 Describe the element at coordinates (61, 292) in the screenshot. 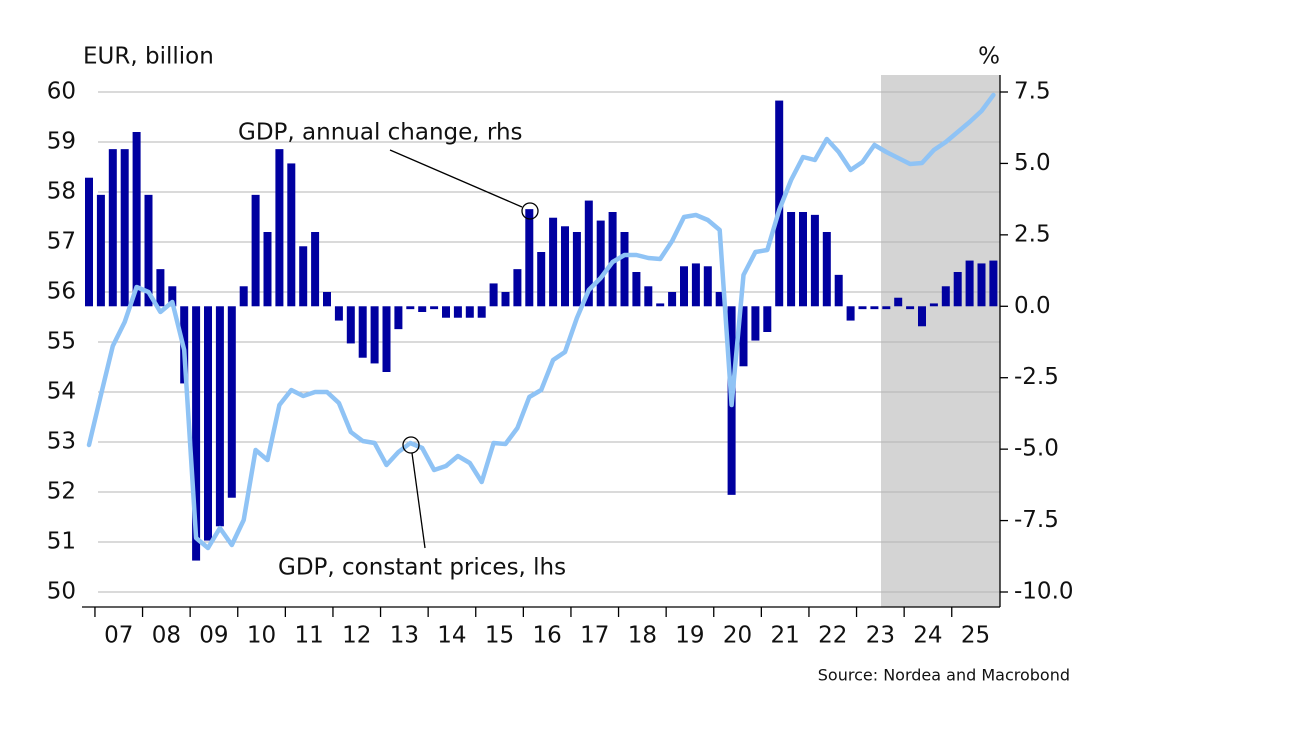

I see `y-tick-label: 56` at that location.